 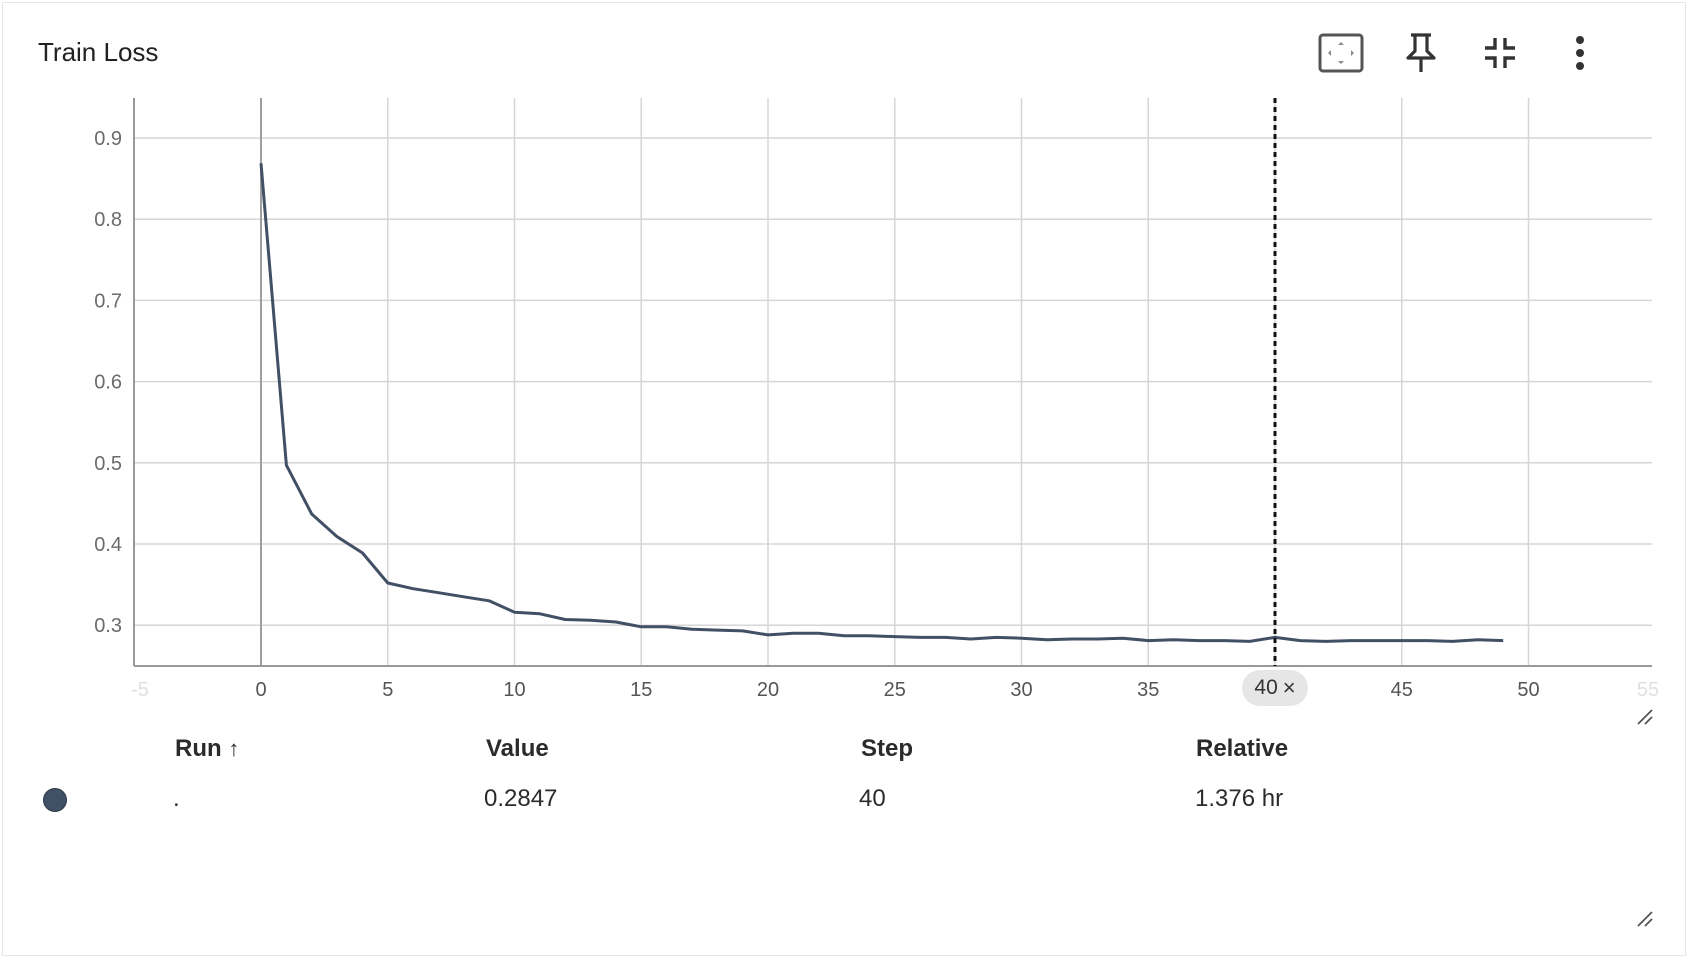 What do you see at coordinates (1645, 717) in the screenshot?
I see `chart-resize-icon` at bounding box center [1645, 717].